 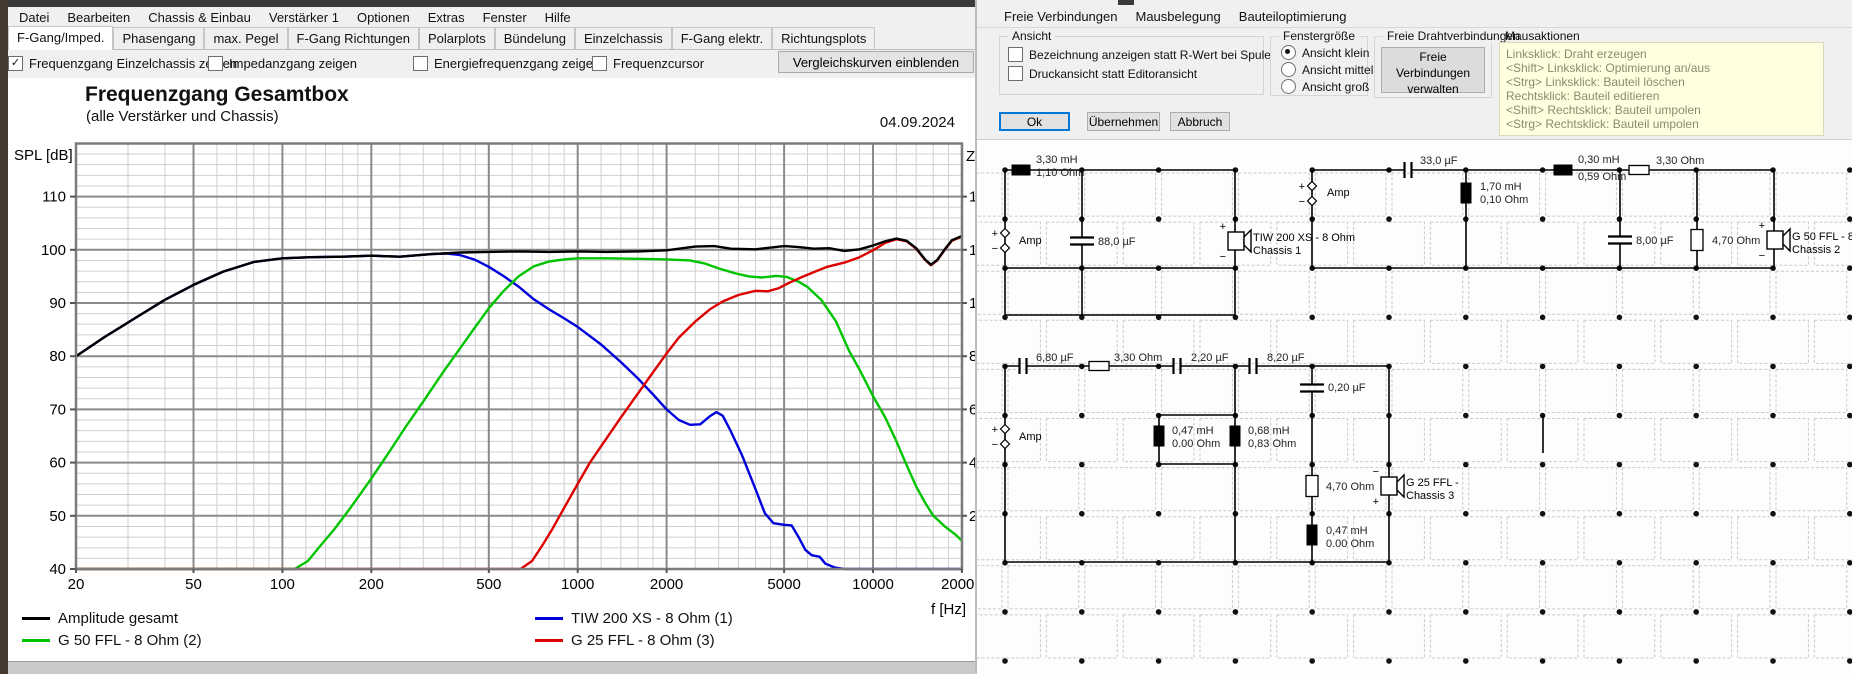 I want to click on component-value-label: 8,00 µF, so click(x=1655, y=241).